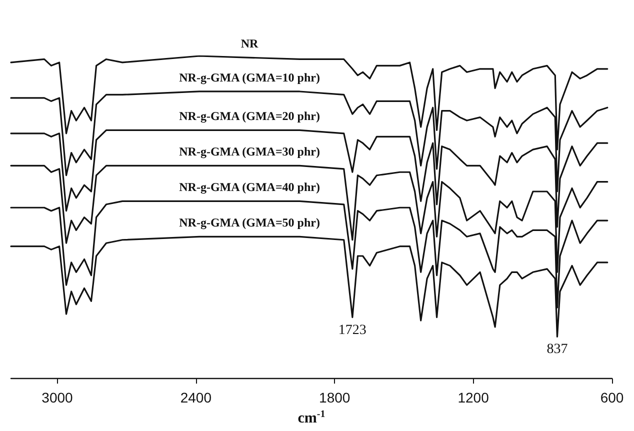 This screenshot has width=634, height=431. Describe the element at coordinates (249, 223) in the screenshot. I see `series-label: NR-g-GMA (GMA=50 phr)` at that location.